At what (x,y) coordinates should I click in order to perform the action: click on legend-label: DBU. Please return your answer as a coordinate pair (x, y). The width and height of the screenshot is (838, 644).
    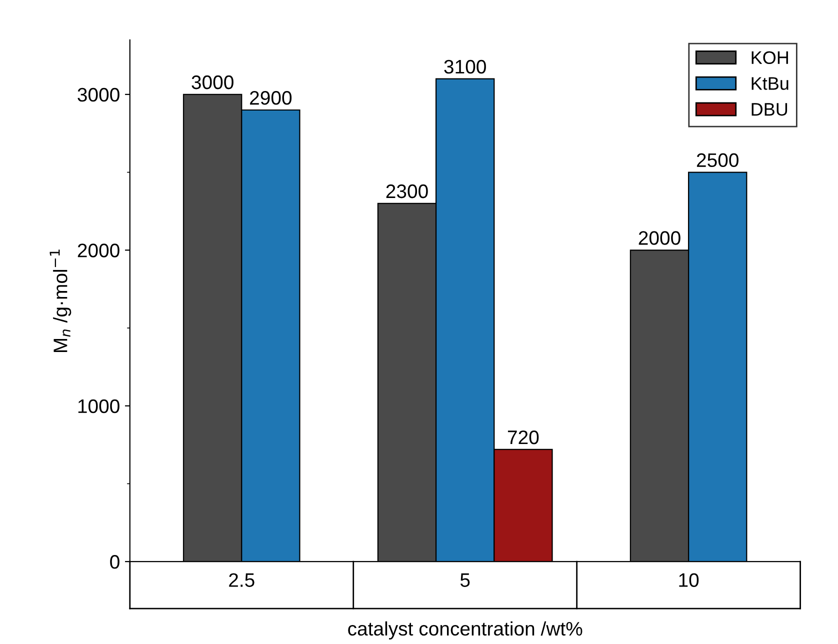
    Looking at the image, I should click on (770, 109).